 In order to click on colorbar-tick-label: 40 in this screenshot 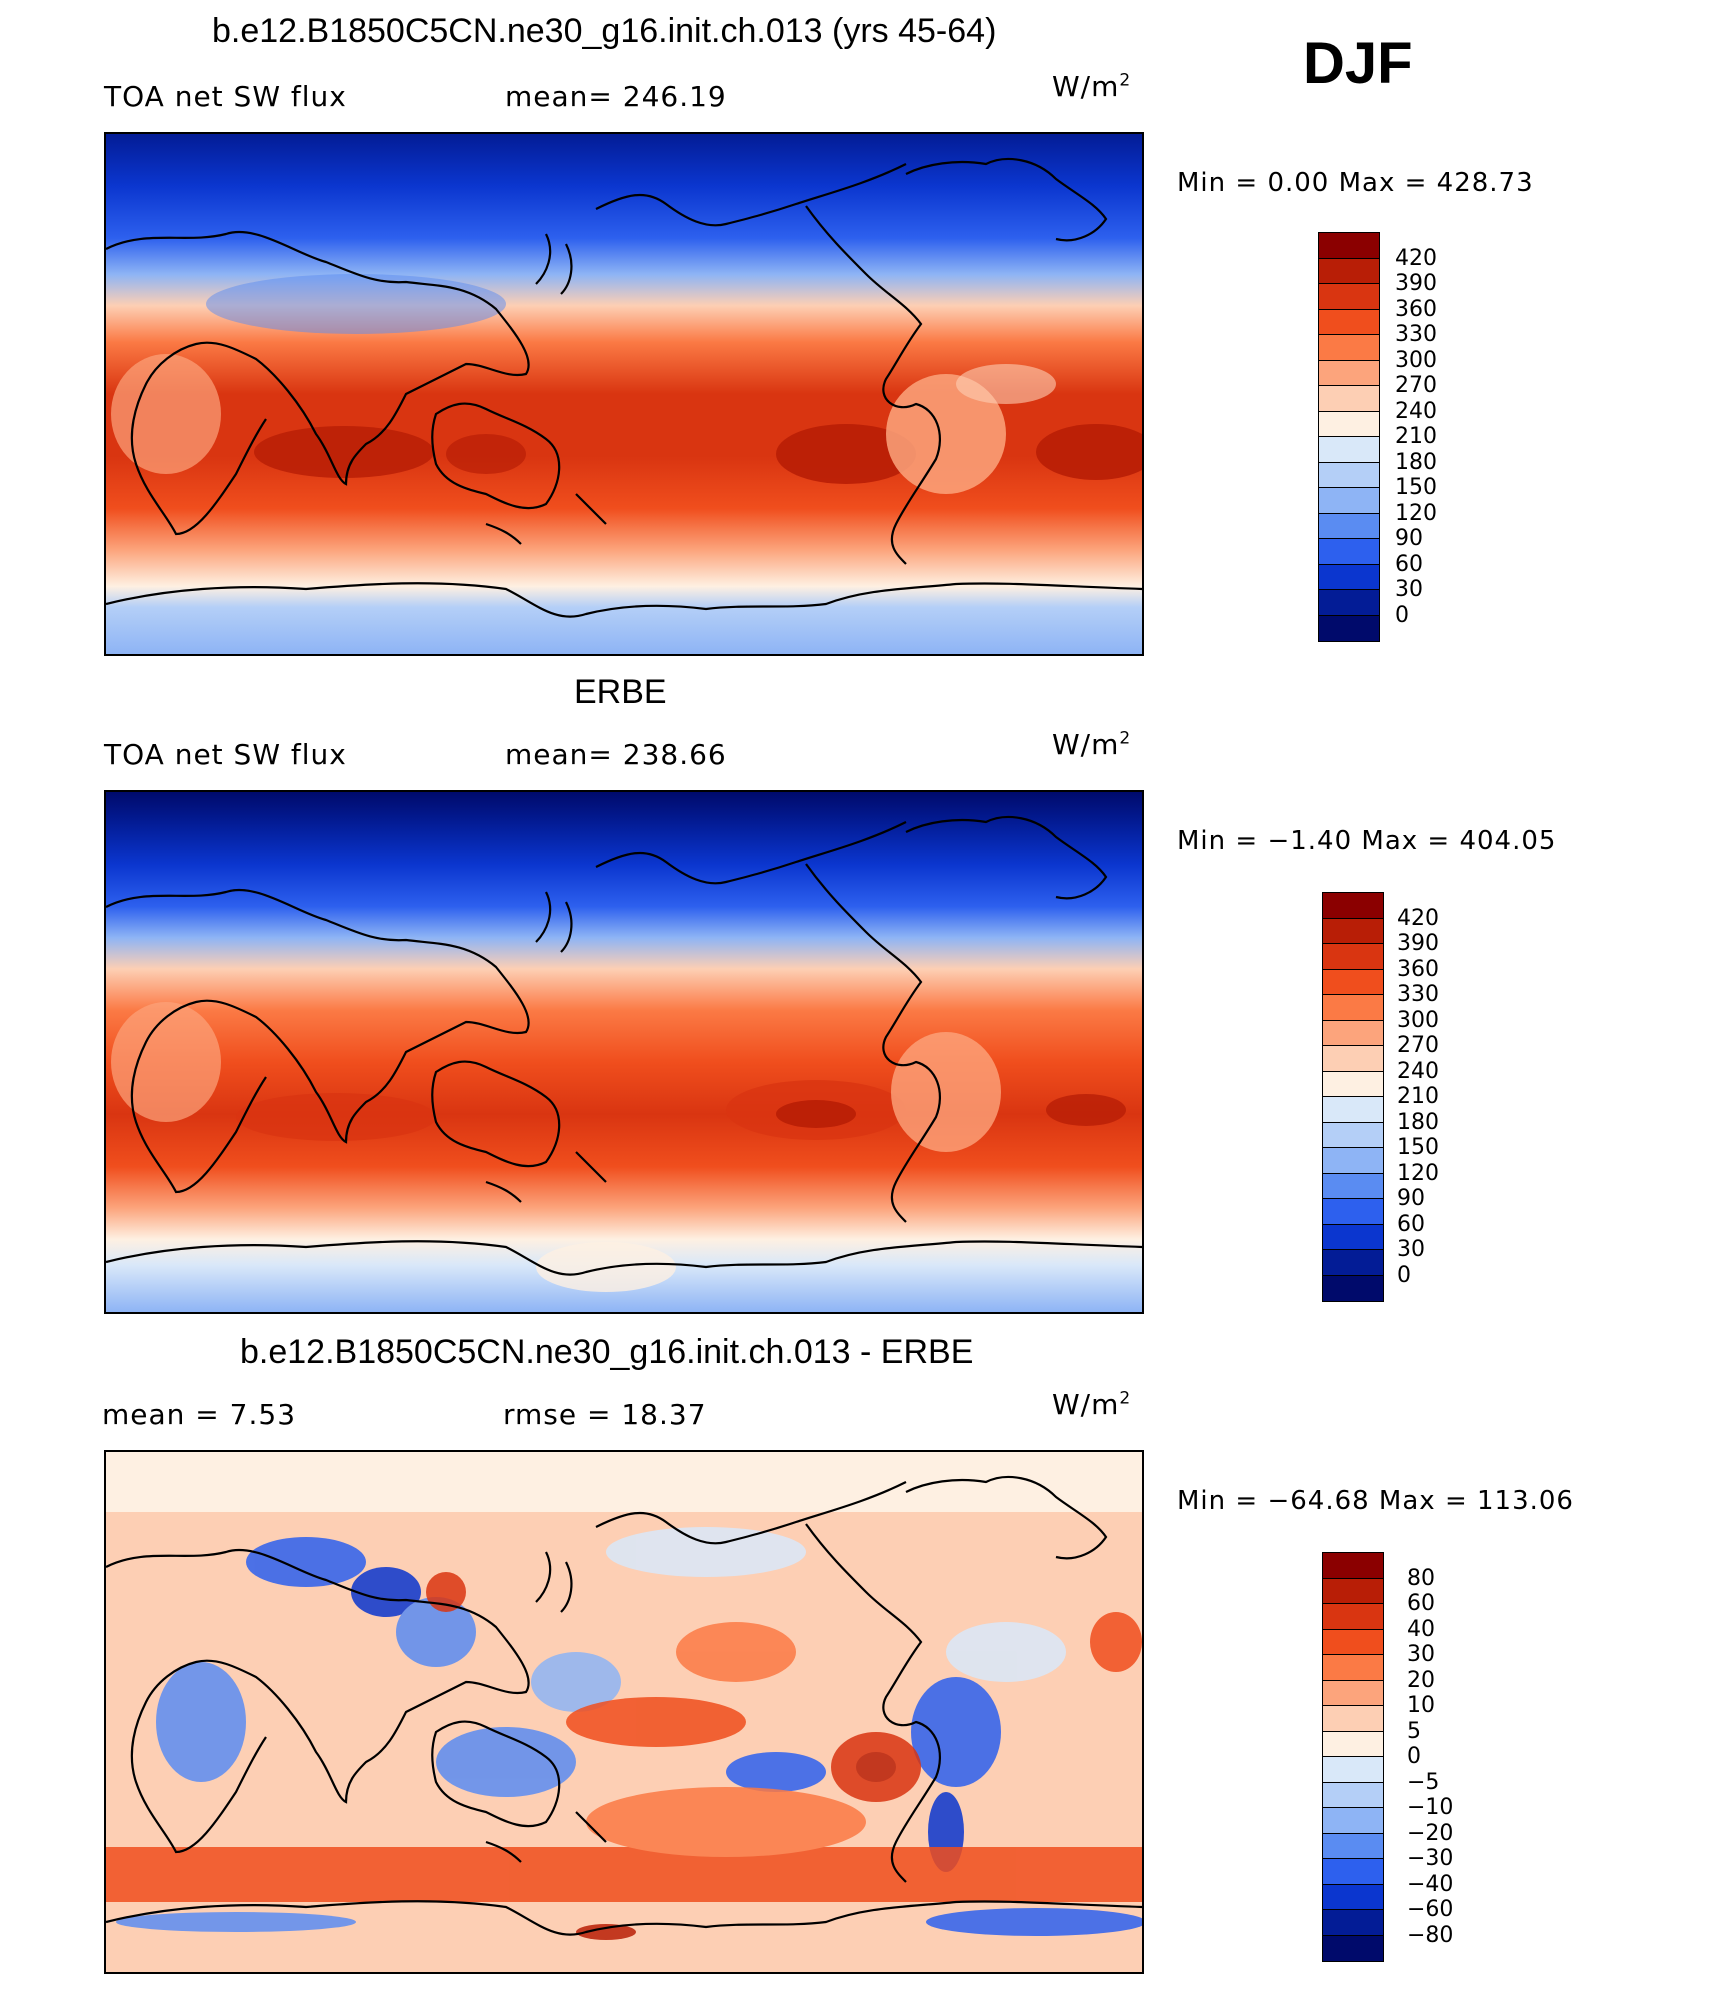, I will do `click(1421, 1629)`.